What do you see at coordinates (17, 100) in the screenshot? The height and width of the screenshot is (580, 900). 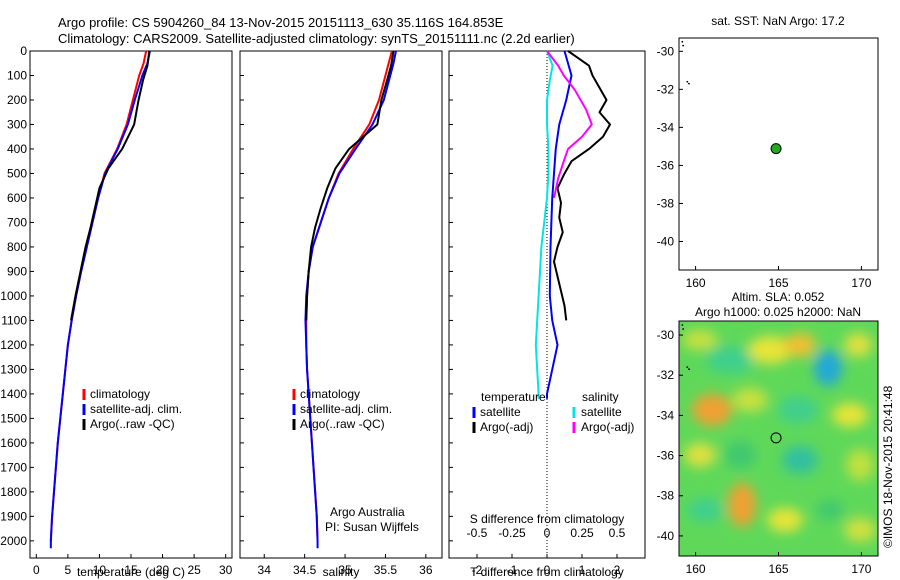 I see `depth-tick-label: 200` at bounding box center [17, 100].